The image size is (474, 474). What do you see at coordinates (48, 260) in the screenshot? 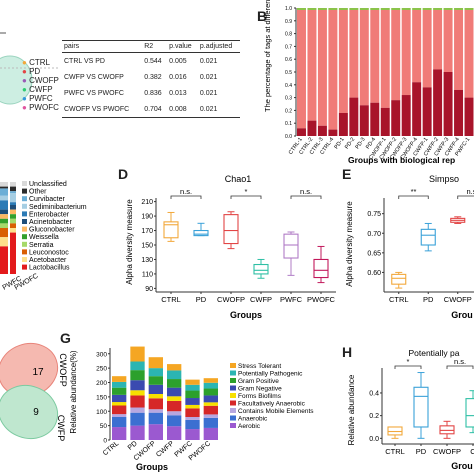
I see `legend-c-label: Acetobacter` at bounding box center [48, 260].